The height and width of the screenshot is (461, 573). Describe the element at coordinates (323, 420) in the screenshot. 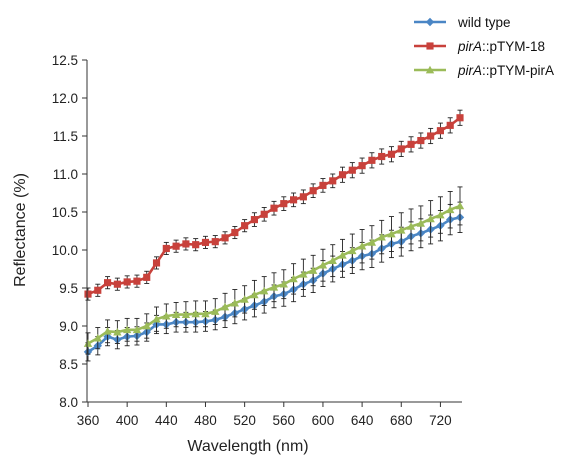

I see `x-tick-label: 600` at that location.